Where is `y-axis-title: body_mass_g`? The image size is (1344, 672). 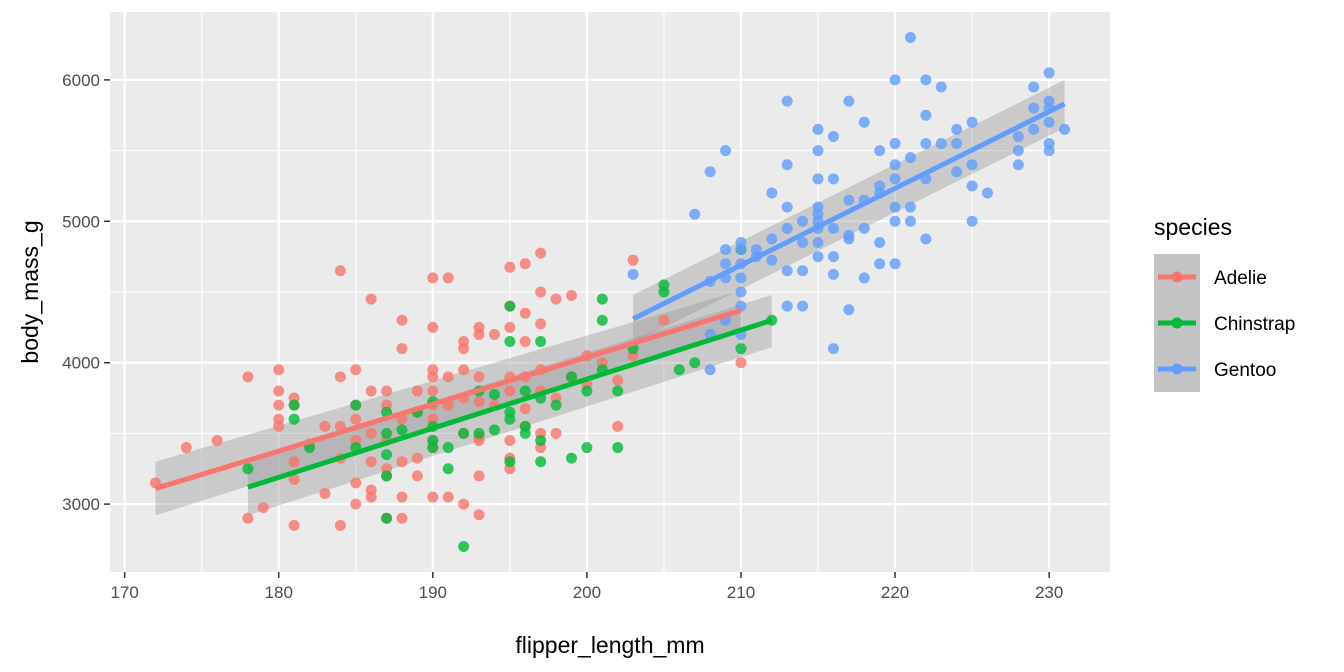 y-axis-title: body_mass_g is located at coordinates (30, 291).